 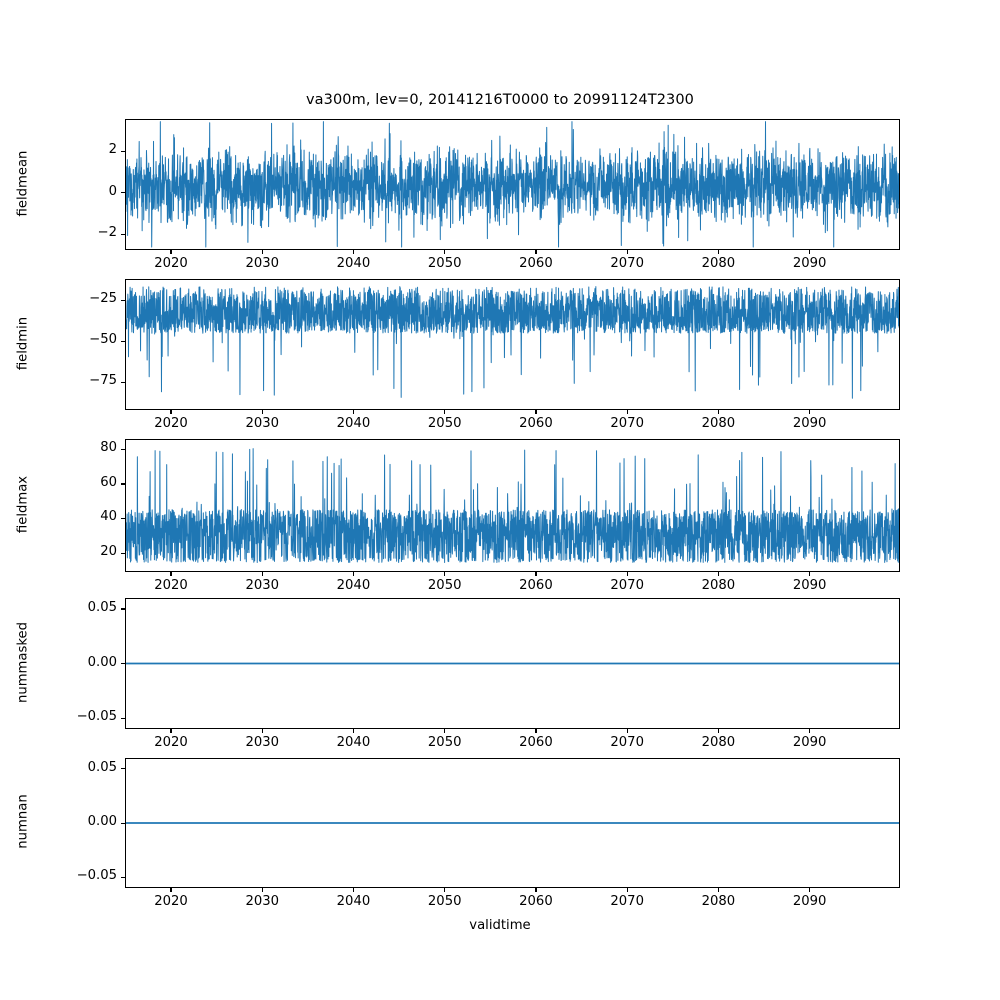 I want to click on subplot-fieldmean, so click(x=512, y=184).